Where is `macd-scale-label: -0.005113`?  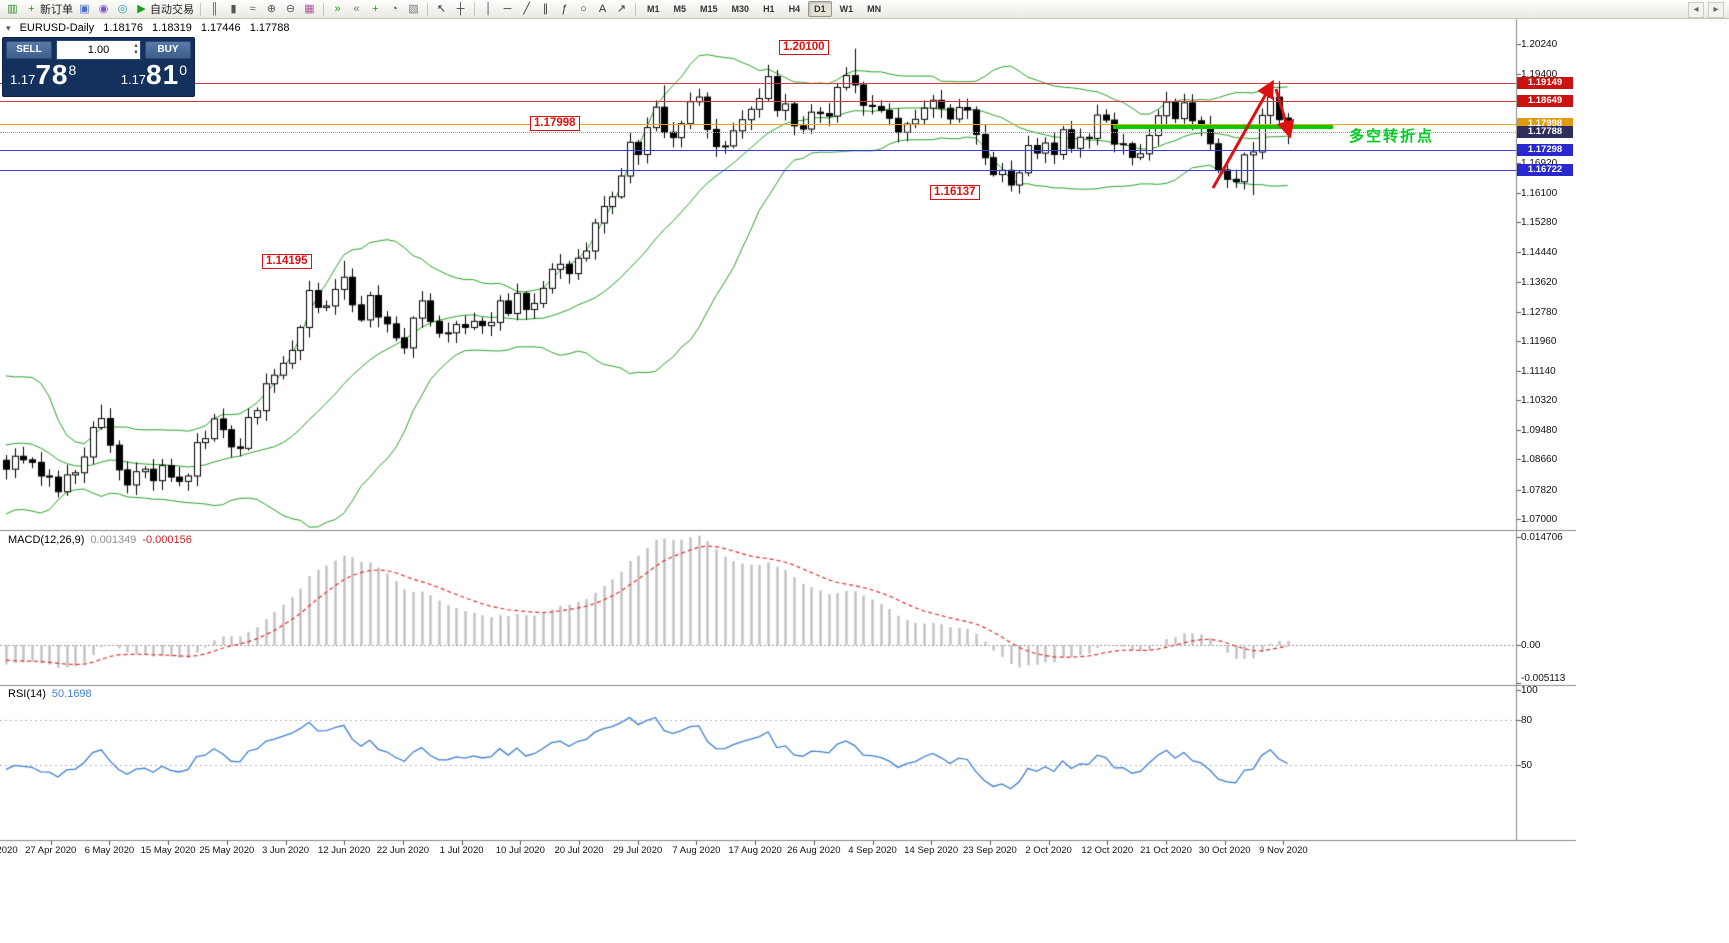 macd-scale-label: -0.005113 is located at coordinates (1543, 678).